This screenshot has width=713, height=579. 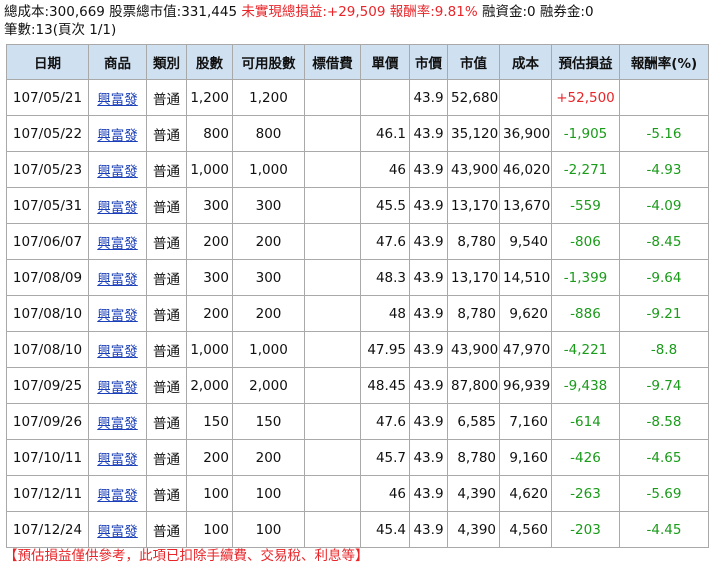 What do you see at coordinates (473, 133) in the screenshot?
I see `cell-market-value: 35,120` at bounding box center [473, 133].